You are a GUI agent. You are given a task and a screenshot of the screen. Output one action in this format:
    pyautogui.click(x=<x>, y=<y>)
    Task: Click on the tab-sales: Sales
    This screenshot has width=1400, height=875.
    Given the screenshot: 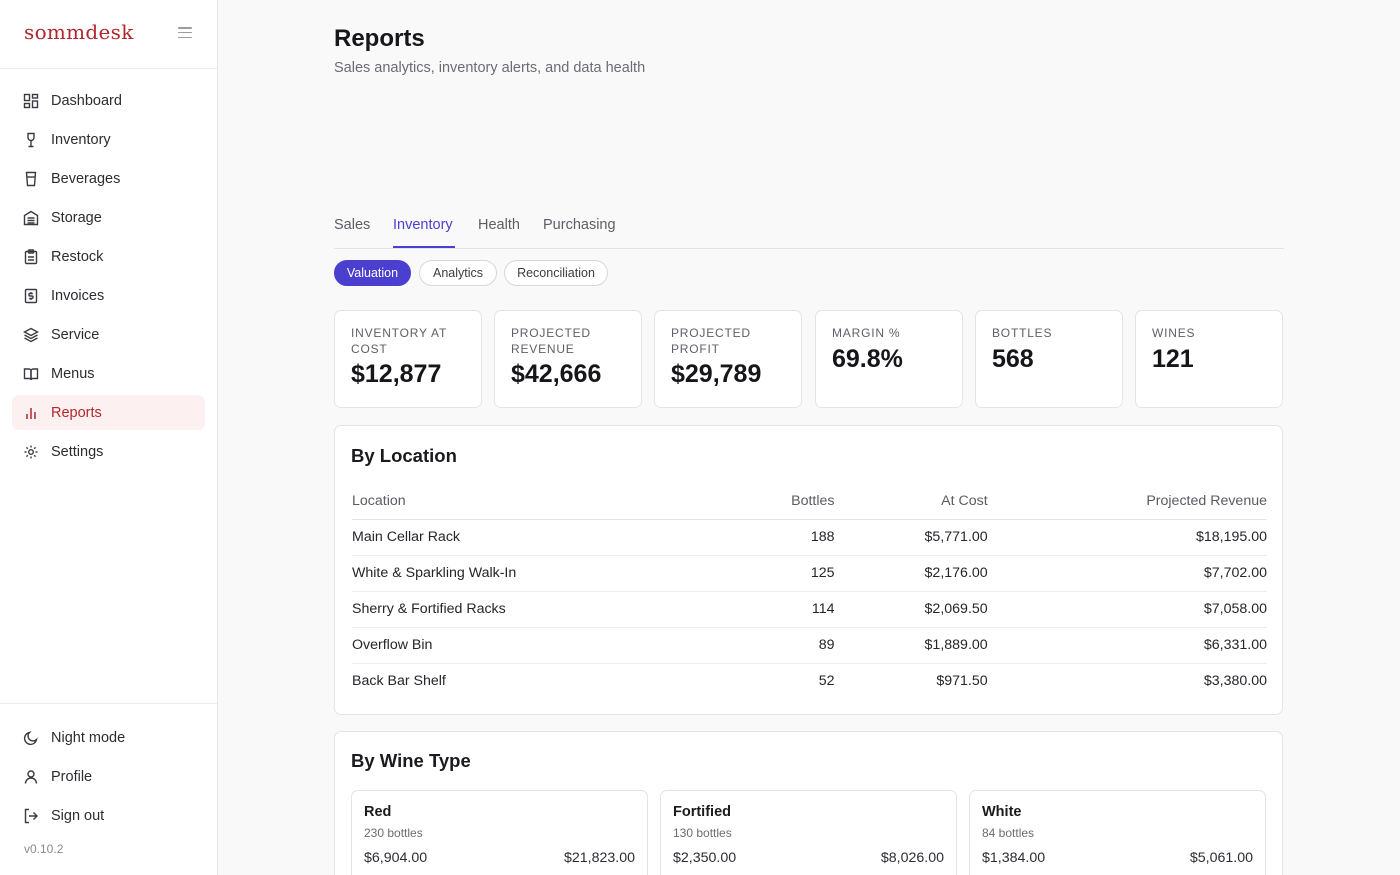 What is the action you would take?
    pyautogui.click(x=352, y=225)
    